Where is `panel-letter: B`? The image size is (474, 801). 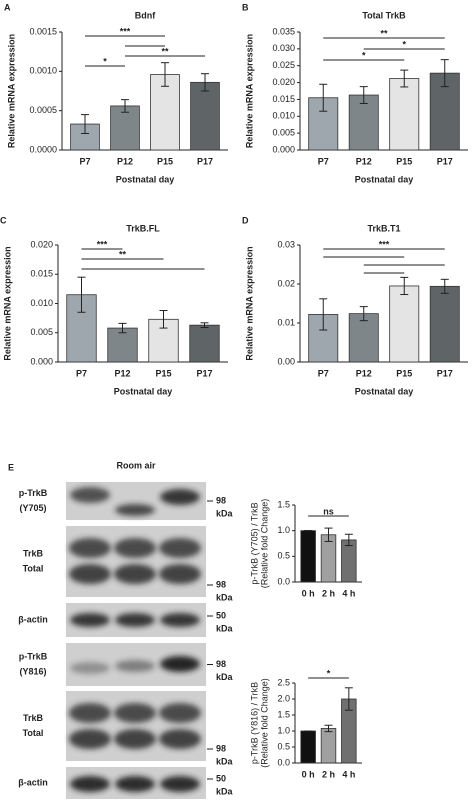
panel-letter: B is located at coordinates (245, 7).